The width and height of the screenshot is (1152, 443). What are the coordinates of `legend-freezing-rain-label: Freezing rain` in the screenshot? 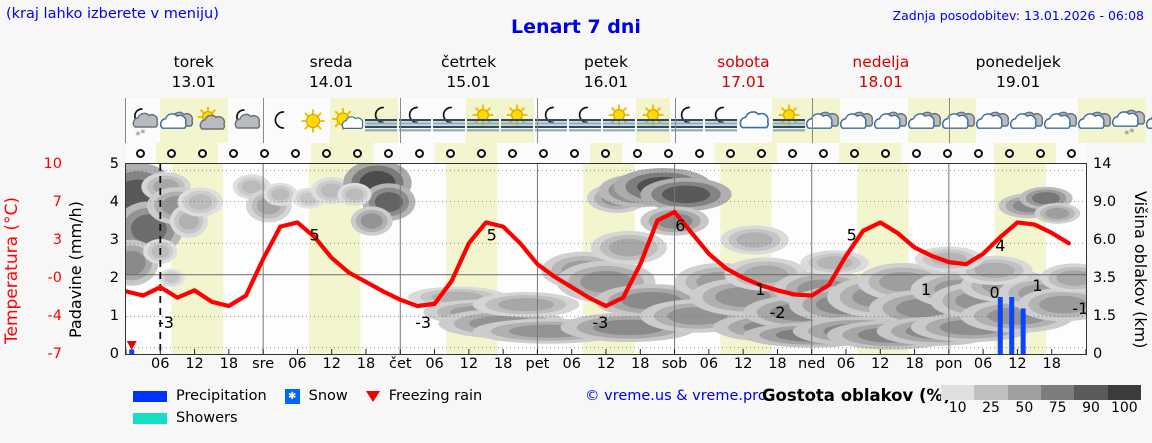 It's located at (435, 396).